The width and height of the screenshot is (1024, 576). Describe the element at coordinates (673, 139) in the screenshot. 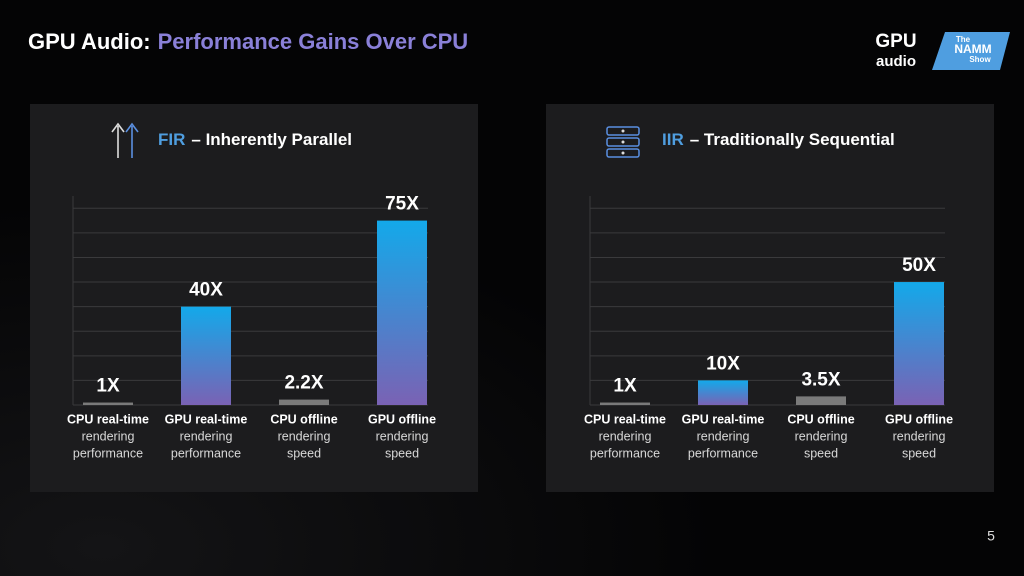

I see `title-keyword: IIR` at that location.